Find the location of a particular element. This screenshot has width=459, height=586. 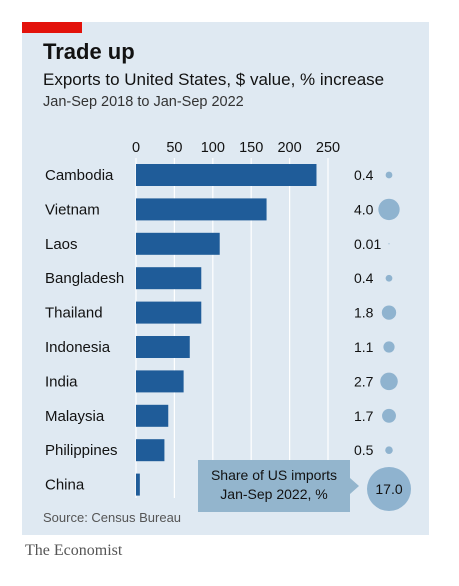

category-label: Thailand is located at coordinates (74, 313).